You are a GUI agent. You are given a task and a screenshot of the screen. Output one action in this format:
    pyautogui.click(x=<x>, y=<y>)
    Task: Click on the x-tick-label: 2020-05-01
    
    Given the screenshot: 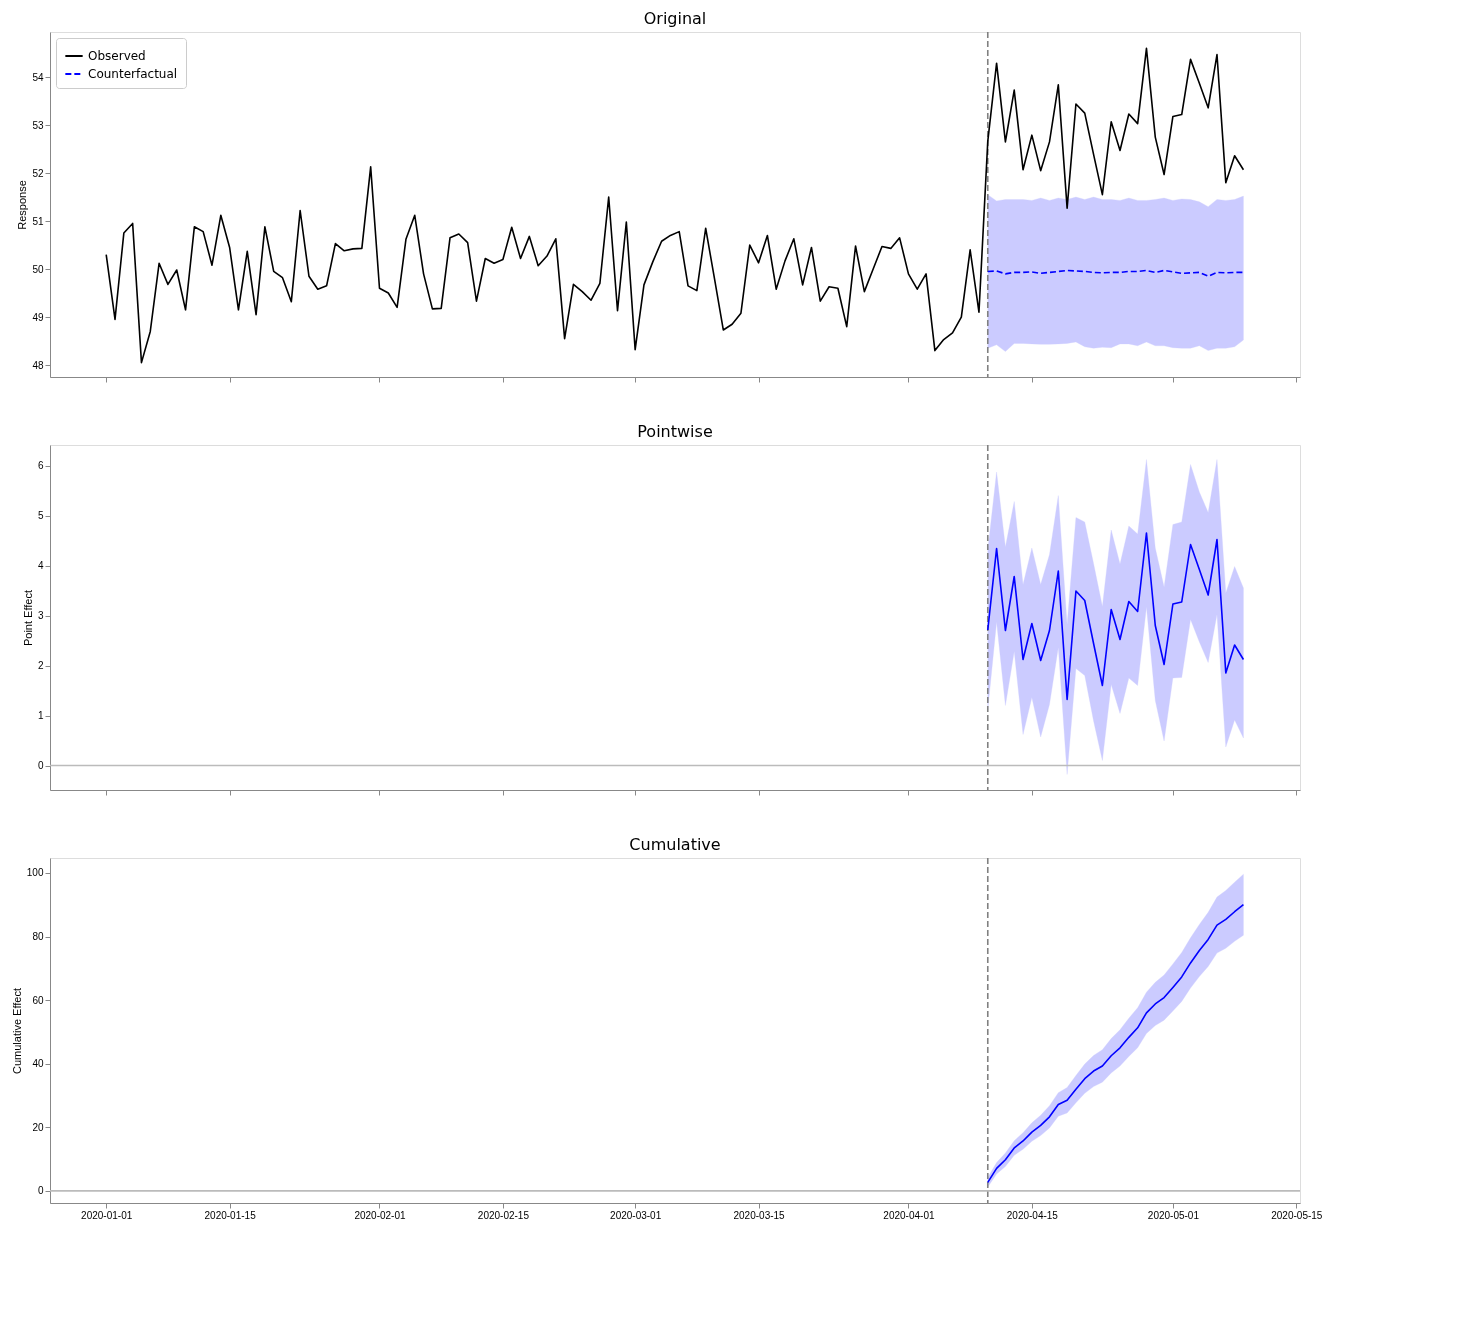 What is the action you would take?
    pyautogui.click(x=1173, y=1215)
    